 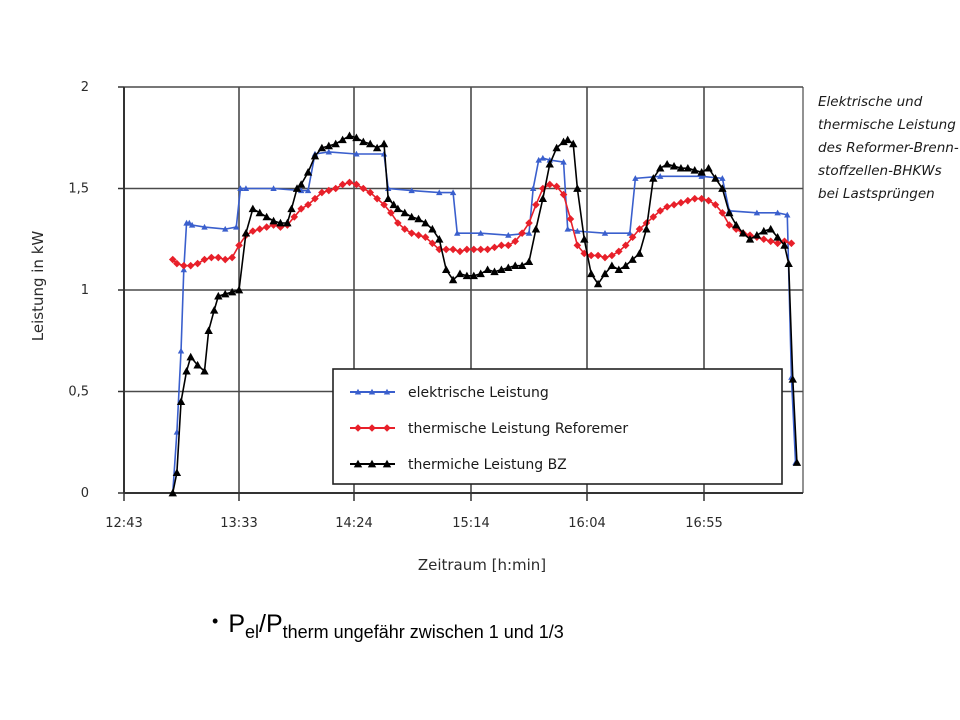 I want to click on y-tick-label: 0,5, so click(x=78, y=392).